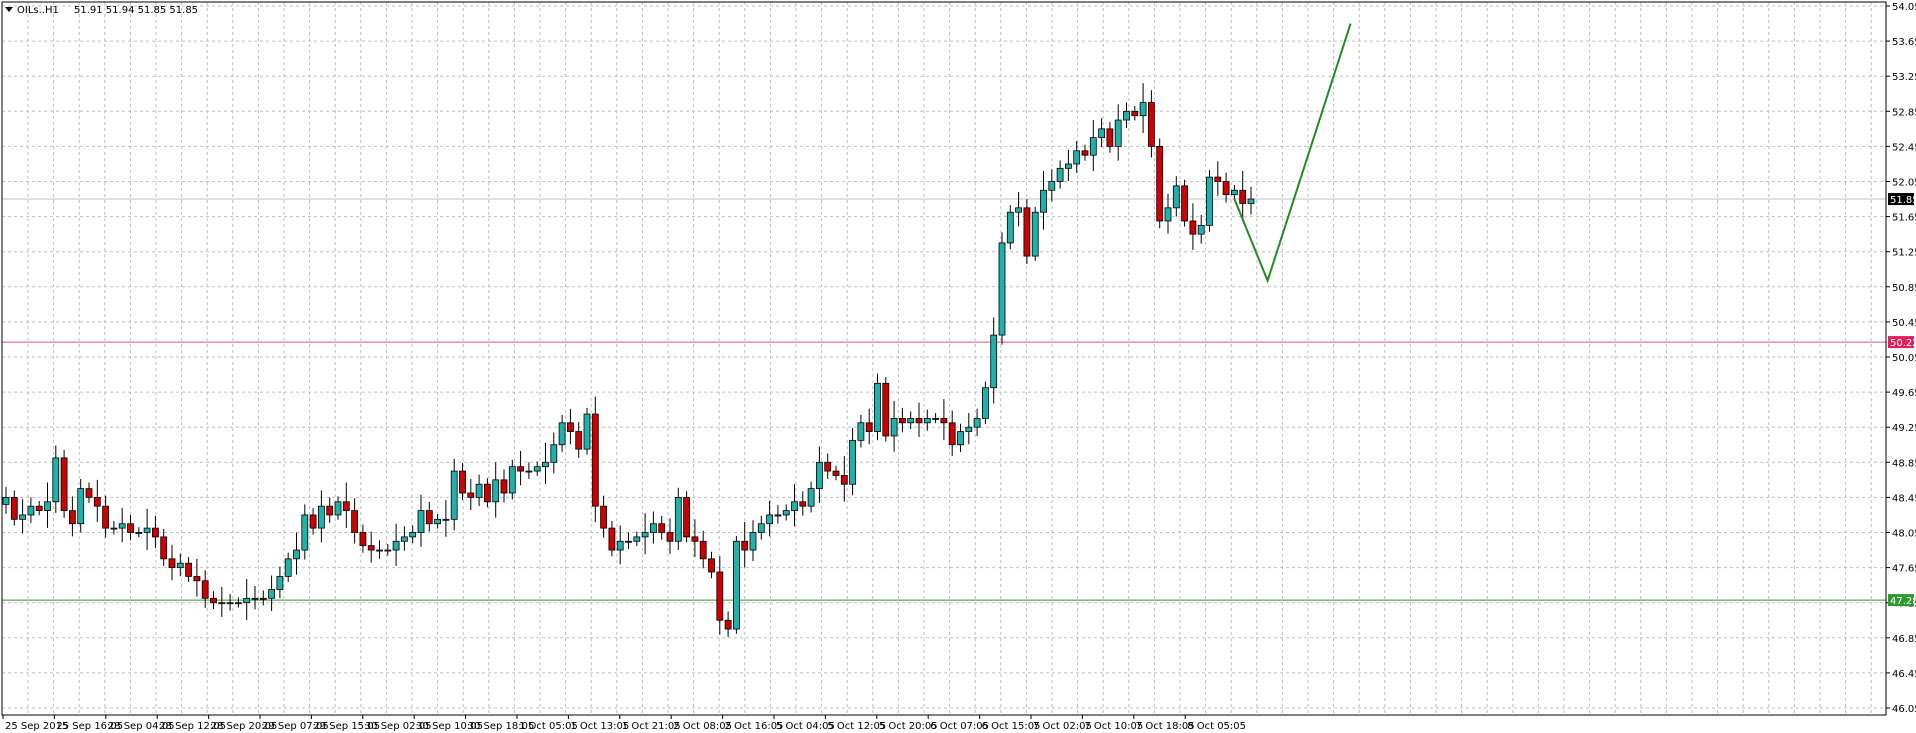 The image size is (1916, 733). Describe the element at coordinates (9, 9) in the screenshot. I see `chevron-down-icon` at that location.